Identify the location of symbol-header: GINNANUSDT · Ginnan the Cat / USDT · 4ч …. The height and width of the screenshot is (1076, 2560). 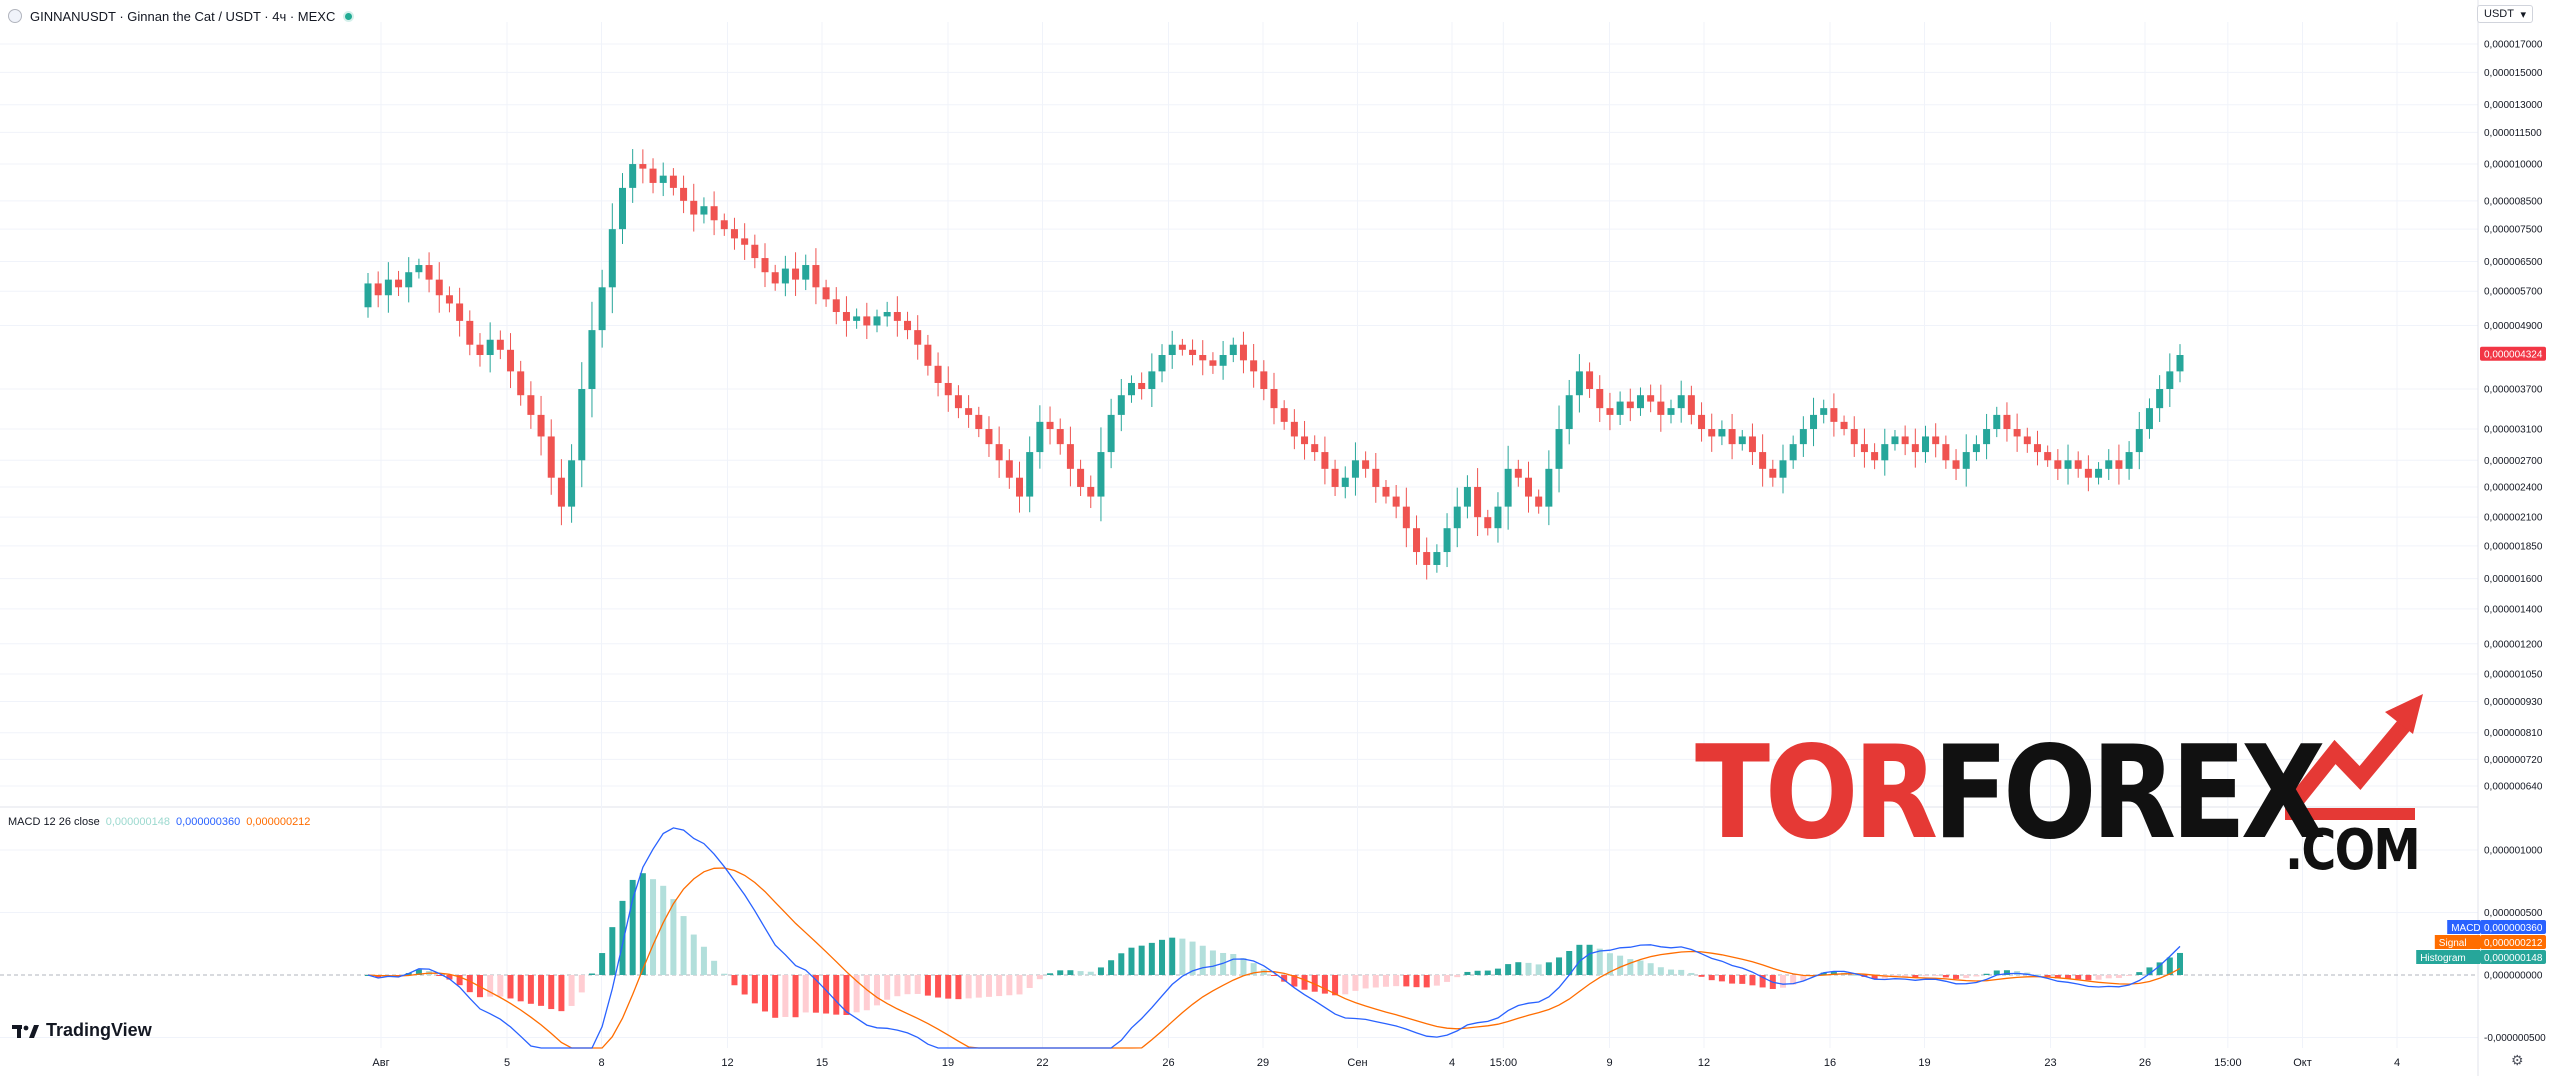
(181, 16).